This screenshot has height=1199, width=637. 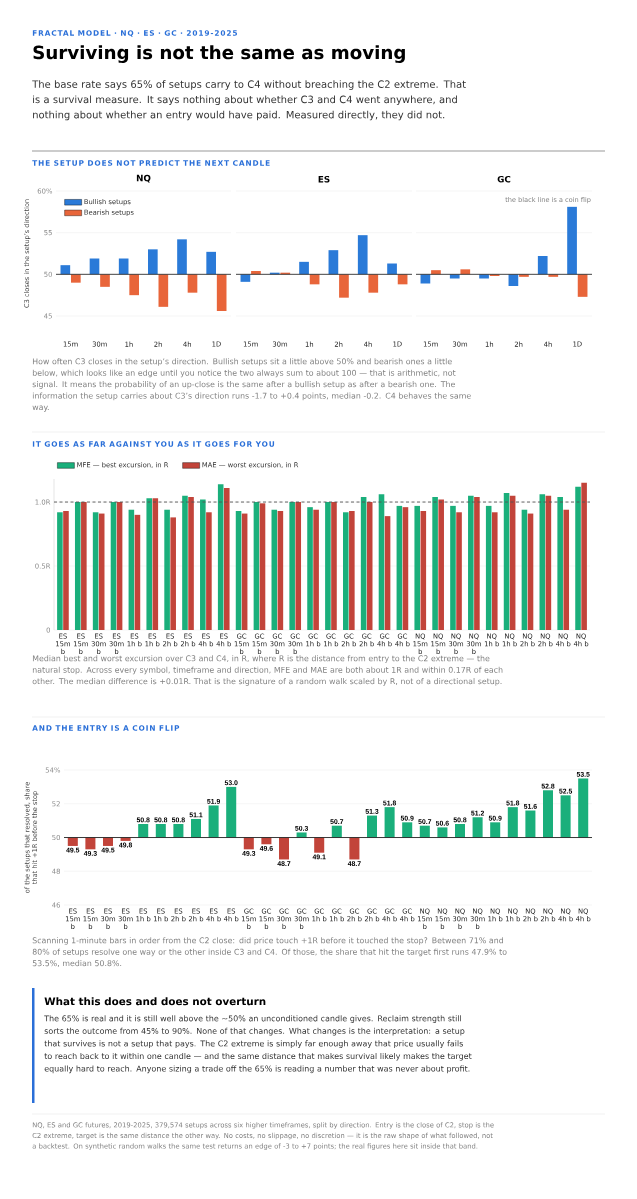 What do you see at coordinates (155, 1001) in the screenshot?
I see `text: What this does and does not overturn` at bounding box center [155, 1001].